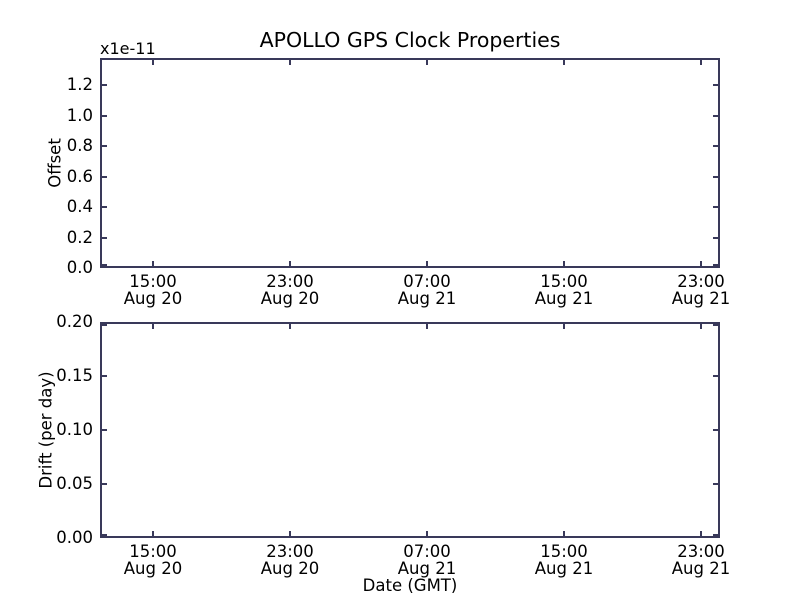 This screenshot has height=600, width=800. I want to click on chart-title: APOLLO GPS Clock Properties, so click(410, 40).